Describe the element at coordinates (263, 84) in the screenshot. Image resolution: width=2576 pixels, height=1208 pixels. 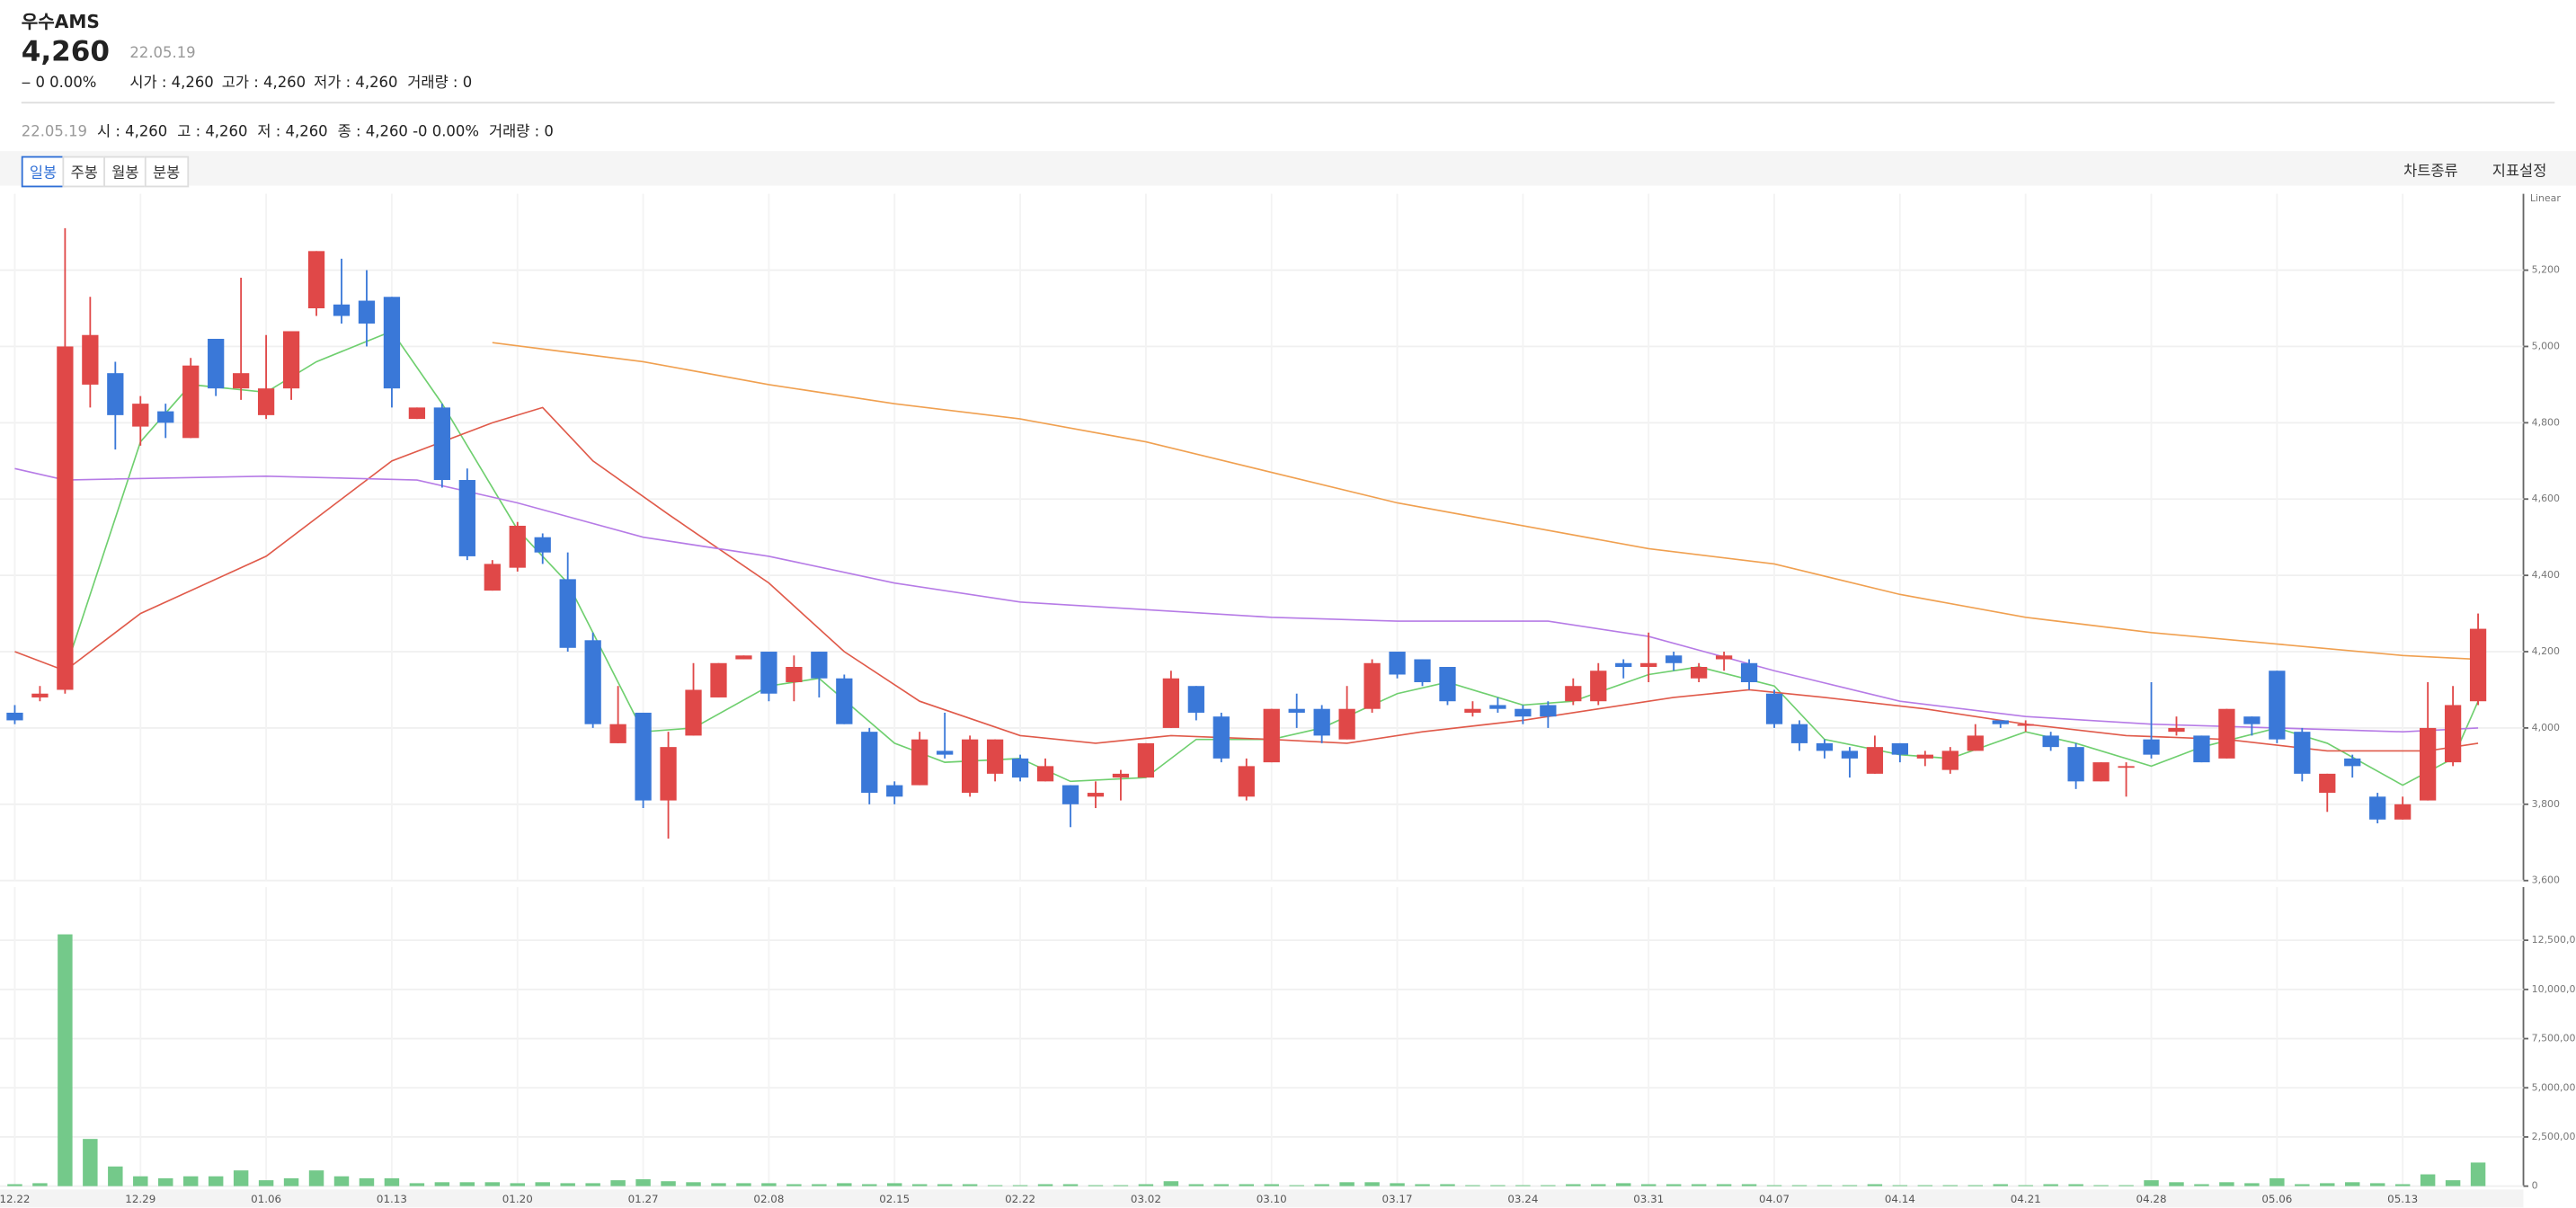
I see `stat: 고가 : 4,260` at that location.